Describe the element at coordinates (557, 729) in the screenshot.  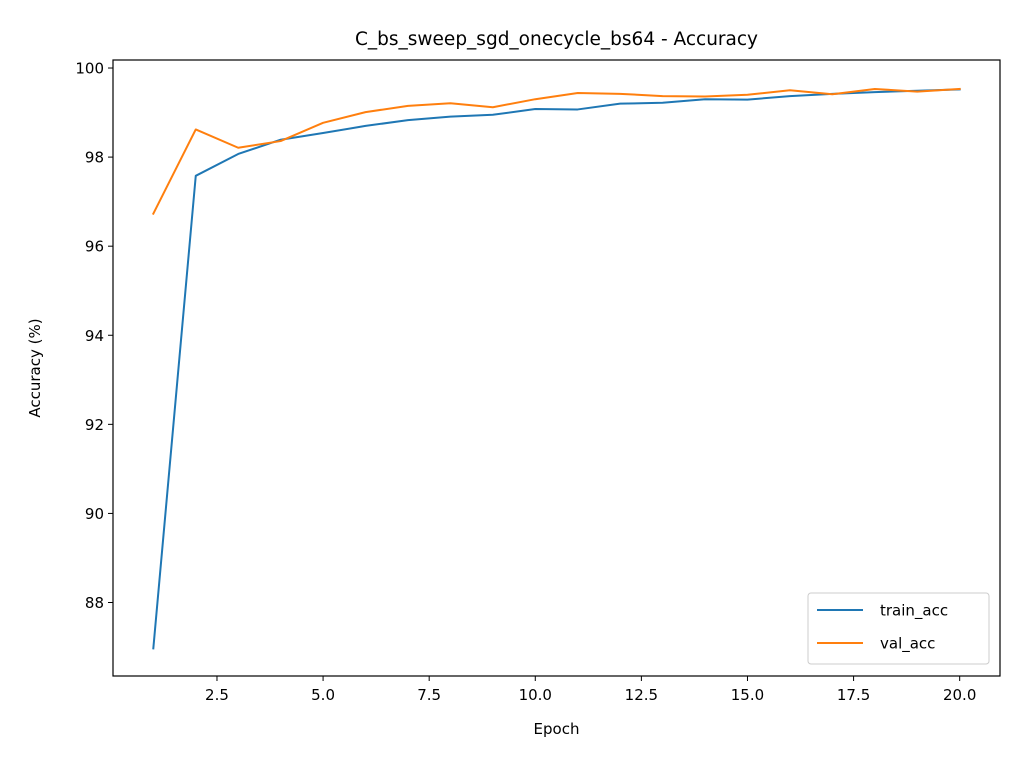
I see `x-axis-label: Epoch` at that location.